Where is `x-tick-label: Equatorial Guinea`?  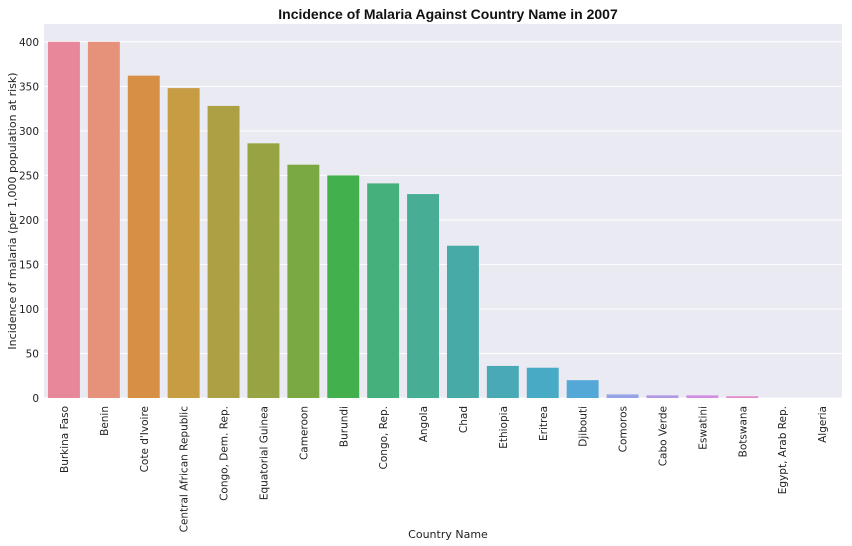
x-tick-label: Equatorial Guinea is located at coordinates (264, 453).